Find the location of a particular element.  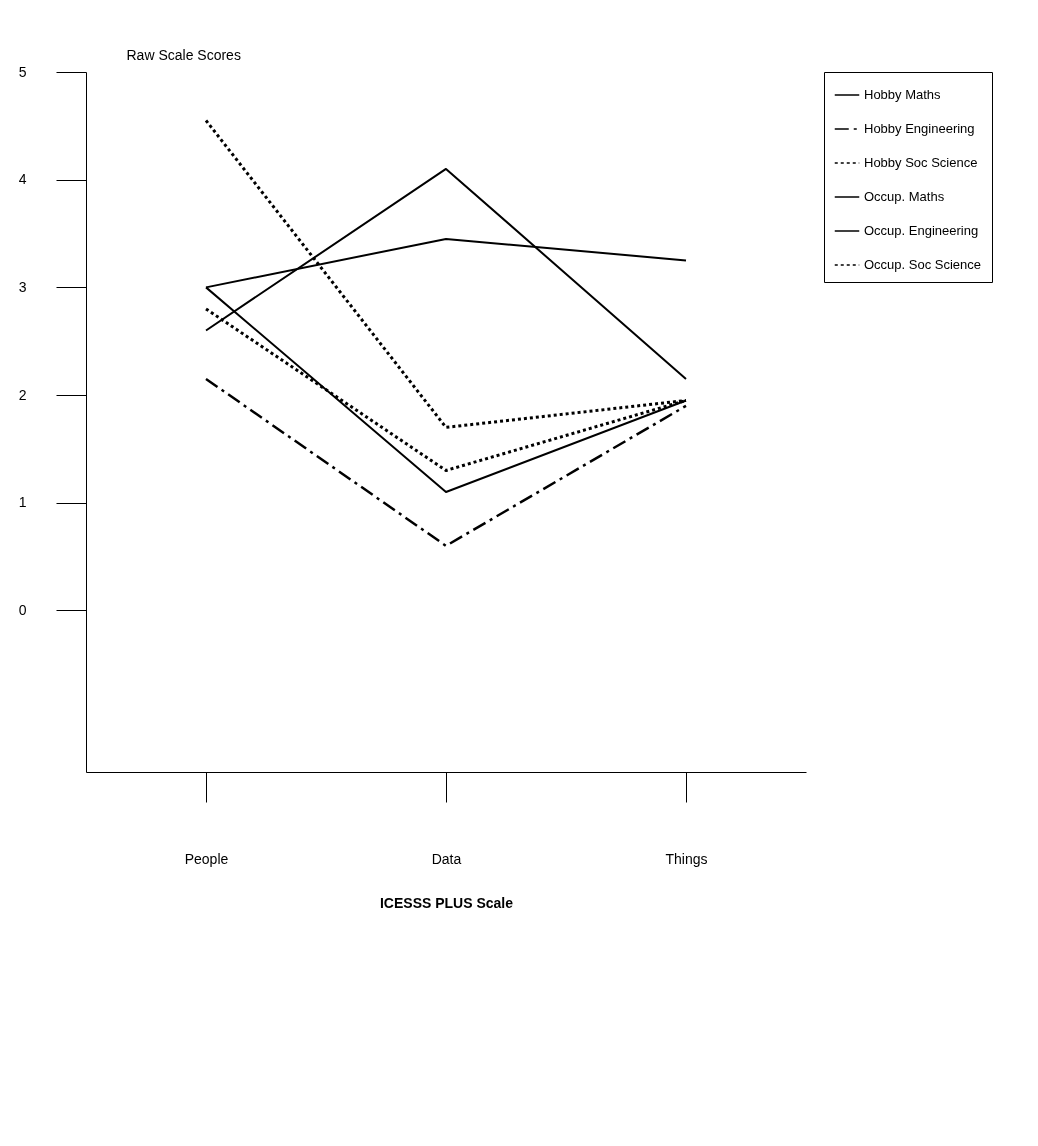

y-tick-label: 1 is located at coordinates (22, 502).